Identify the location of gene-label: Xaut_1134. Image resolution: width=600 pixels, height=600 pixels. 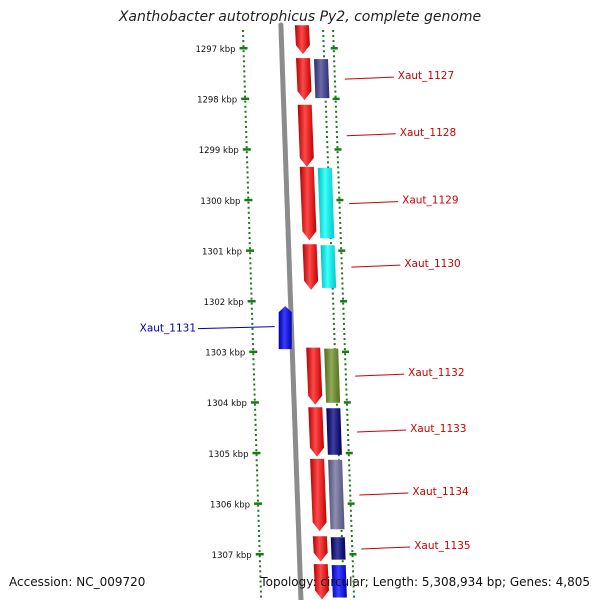
(440, 492).